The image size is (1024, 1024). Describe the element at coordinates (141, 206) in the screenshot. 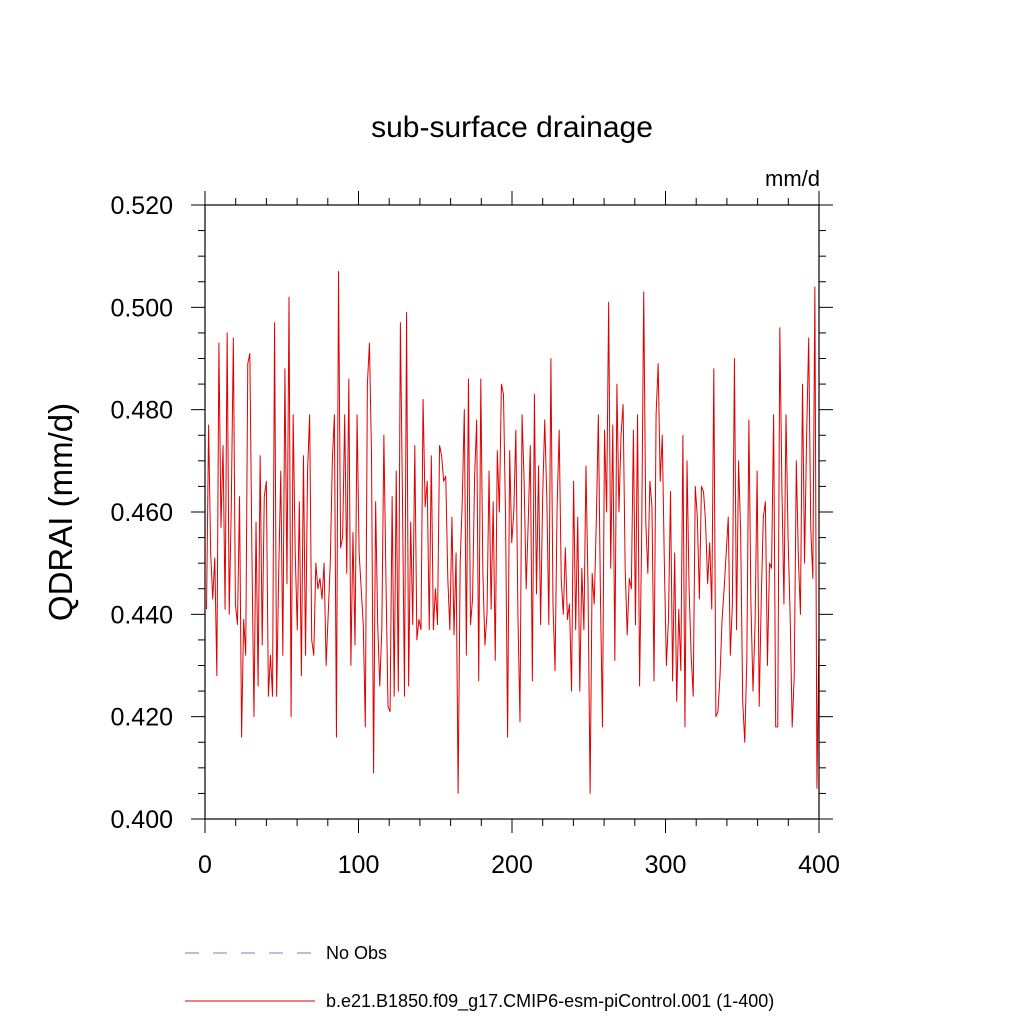

I see `y-tick-label: 0.520` at that location.